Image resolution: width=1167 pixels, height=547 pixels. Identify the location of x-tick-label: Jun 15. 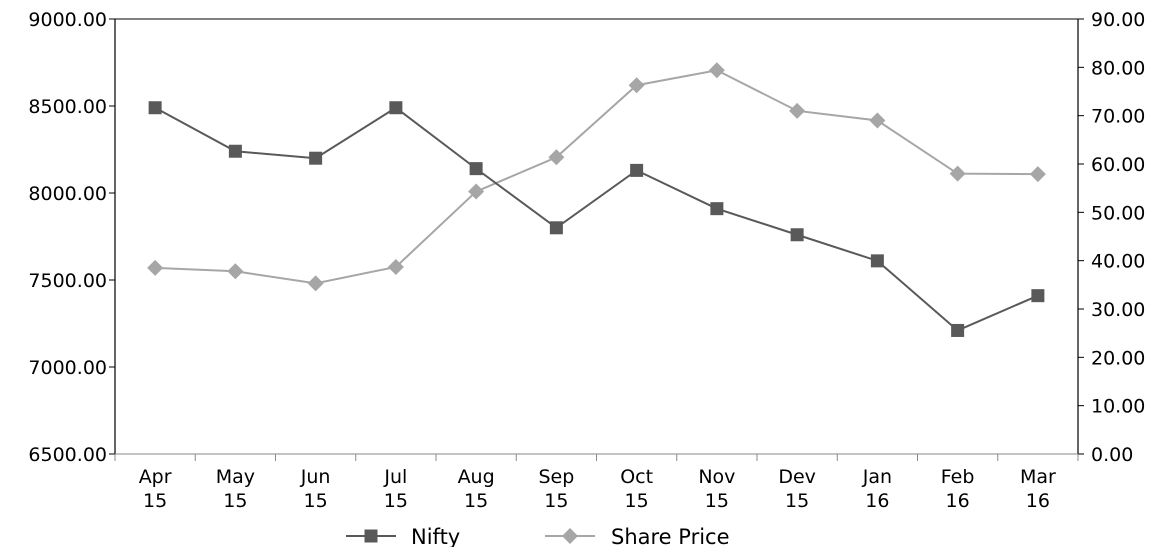
(315, 489).